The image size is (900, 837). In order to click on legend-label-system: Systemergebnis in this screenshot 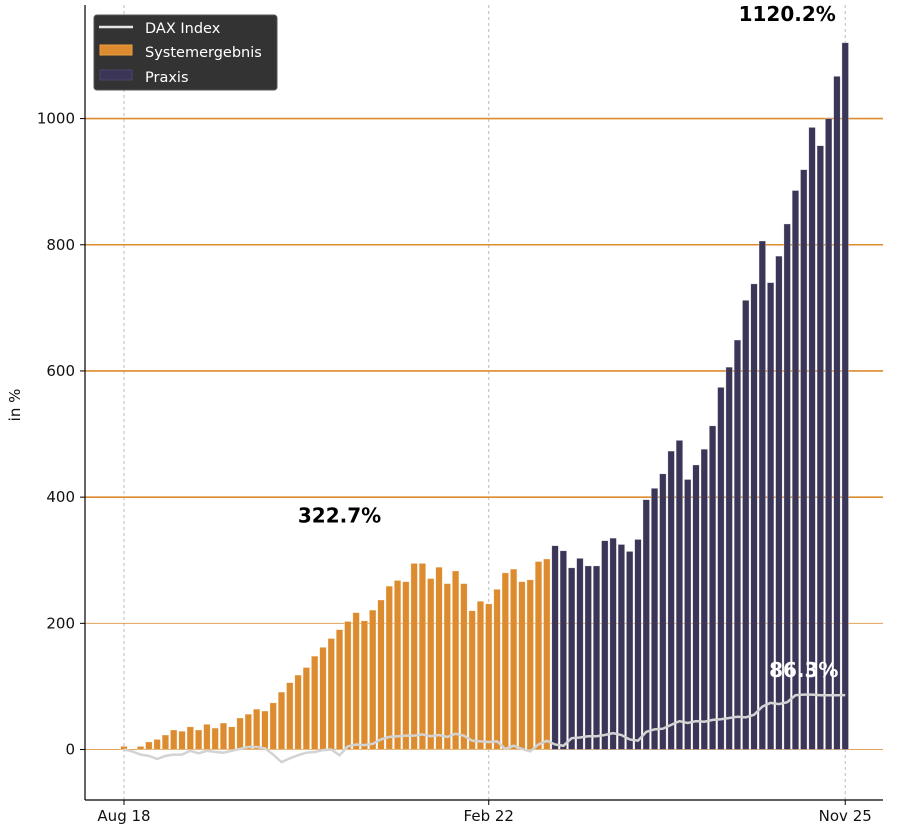, I will do `click(203, 53)`.